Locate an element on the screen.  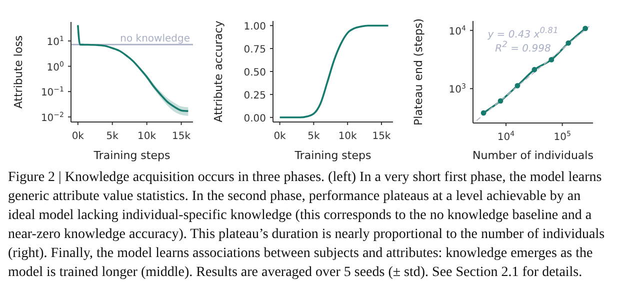
y-tick-label: 1.00 is located at coordinates (255, 27).